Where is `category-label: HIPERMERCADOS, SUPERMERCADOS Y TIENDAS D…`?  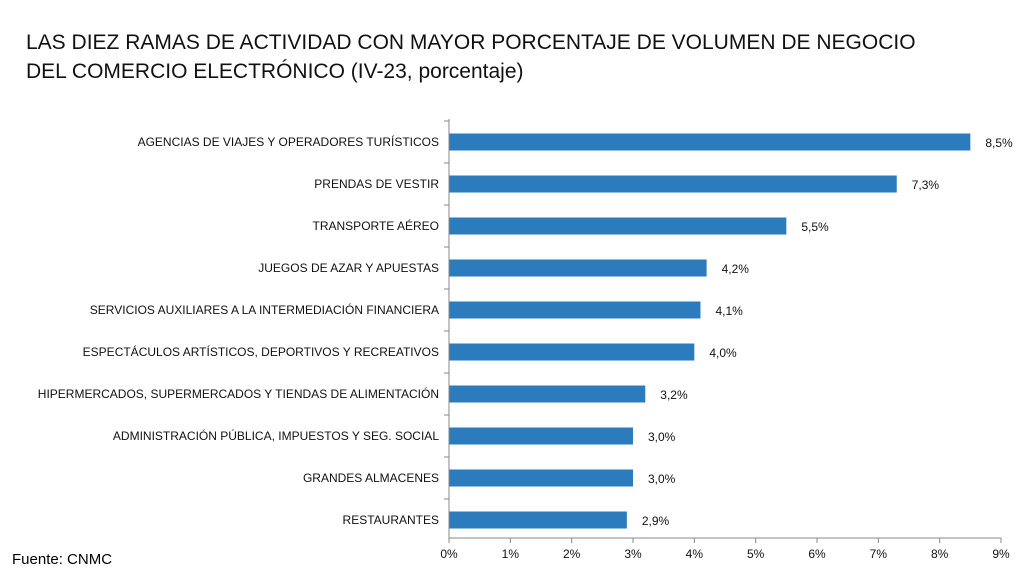
category-label: HIPERMERCADOS, SUPERMERCADOS Y TIENDAS D… is located at coordinates (238, 393).